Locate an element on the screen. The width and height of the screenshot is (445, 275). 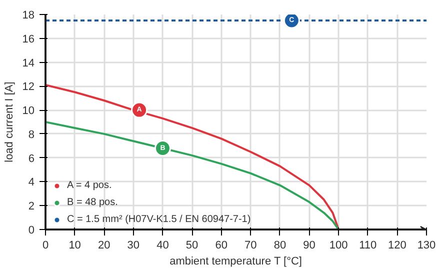
x-tick-label: 80 is located at coordinates (280, 246).